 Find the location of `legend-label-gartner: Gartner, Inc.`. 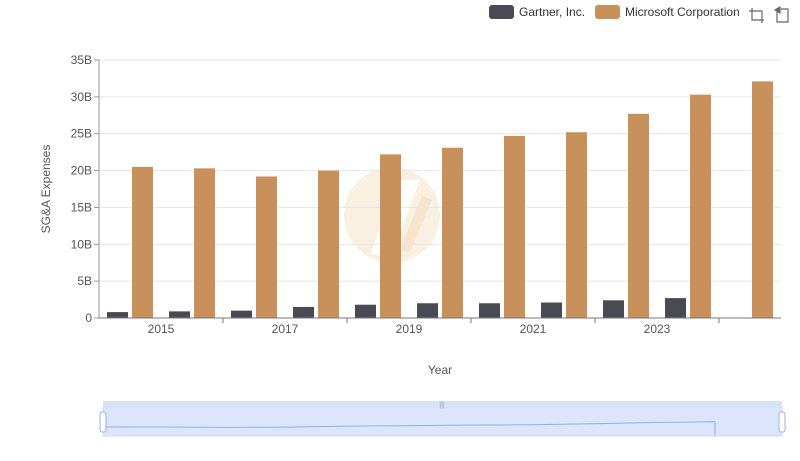

legend-label-gartner: Gartner, Inc. is located at coordinates (552, 12).